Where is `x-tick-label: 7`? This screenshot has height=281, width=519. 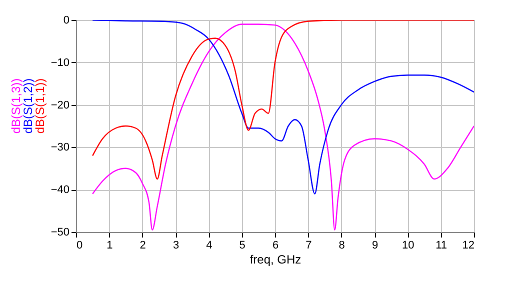 x-tick-label: 7 is located at coordinates (309, 246).